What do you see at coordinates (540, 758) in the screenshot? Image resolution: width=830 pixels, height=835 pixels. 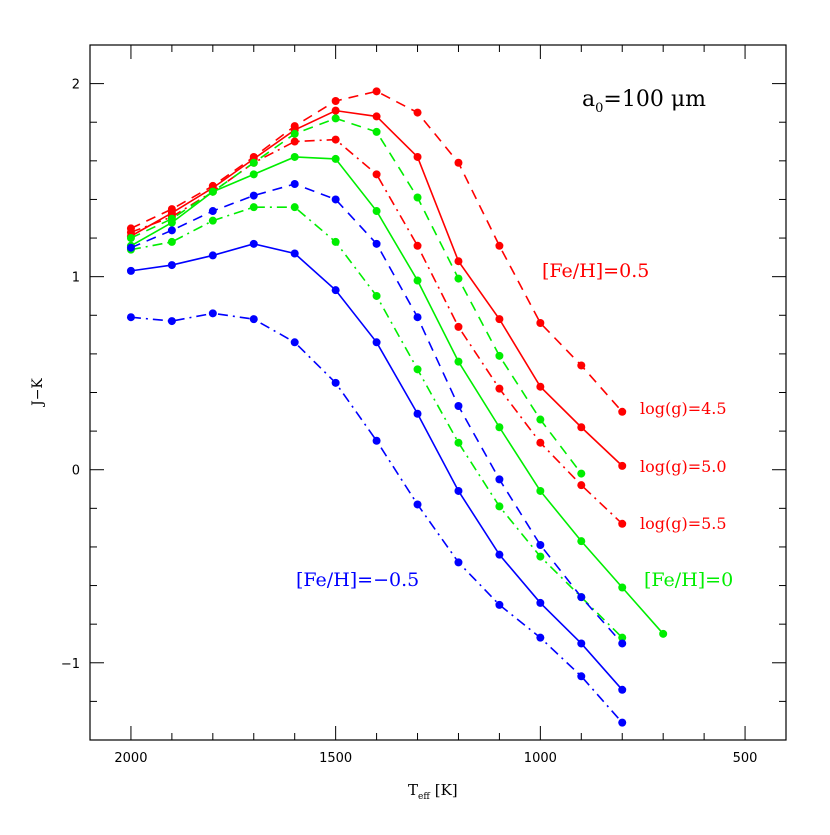 I see `x-tick-label: 1000` at bounding box center [540, 758].